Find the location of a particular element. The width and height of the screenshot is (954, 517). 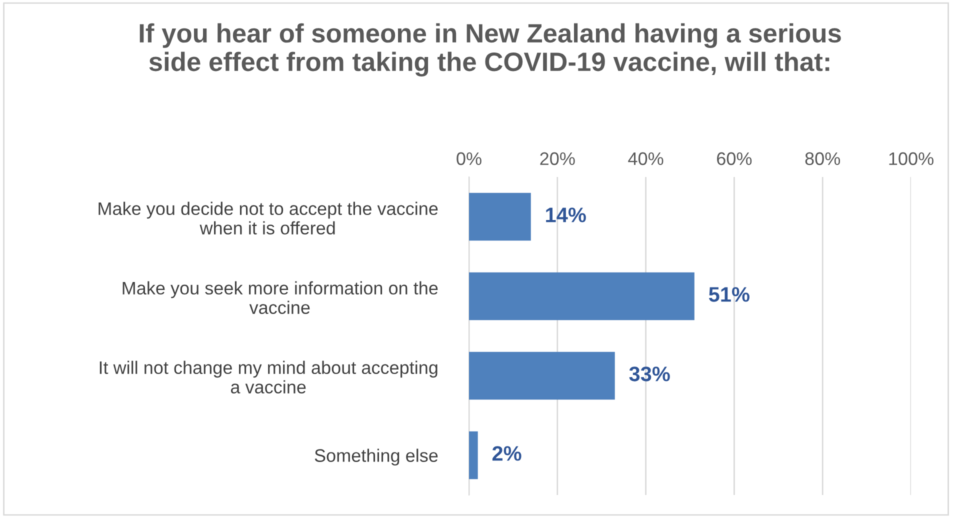

y-tick-label: Make you decide not to accept the vaccine when it is offered is located at coordinates (268, 218).